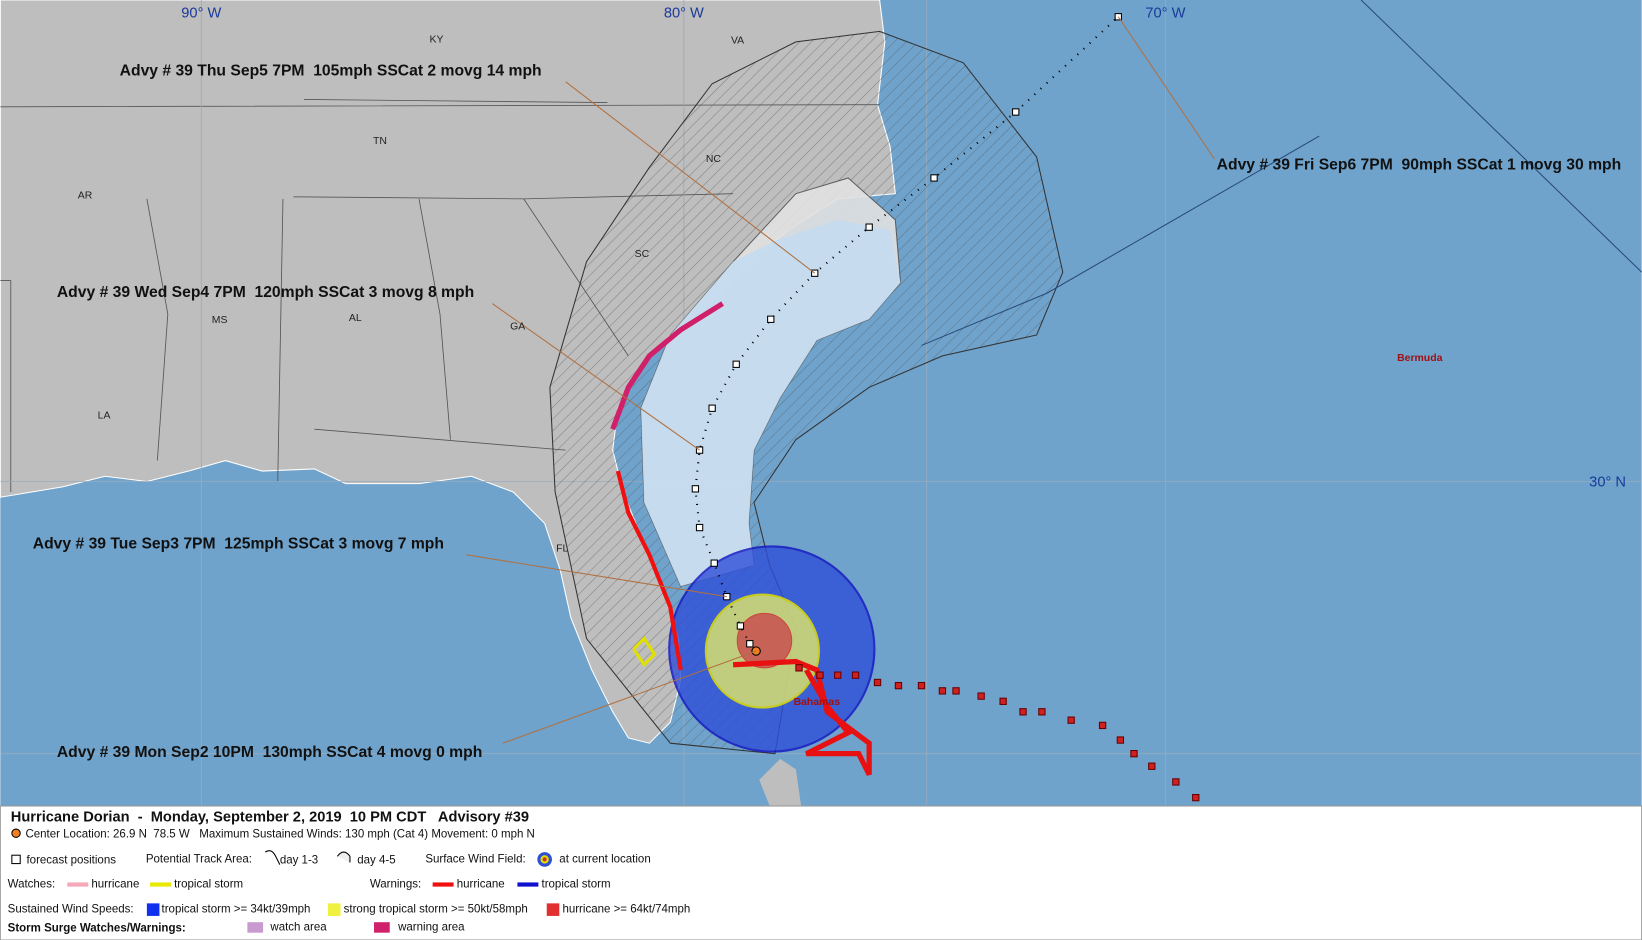 This screenshot has width=1642, height=940. I want to click on legend-label: Warnings:, so click(395, 885).